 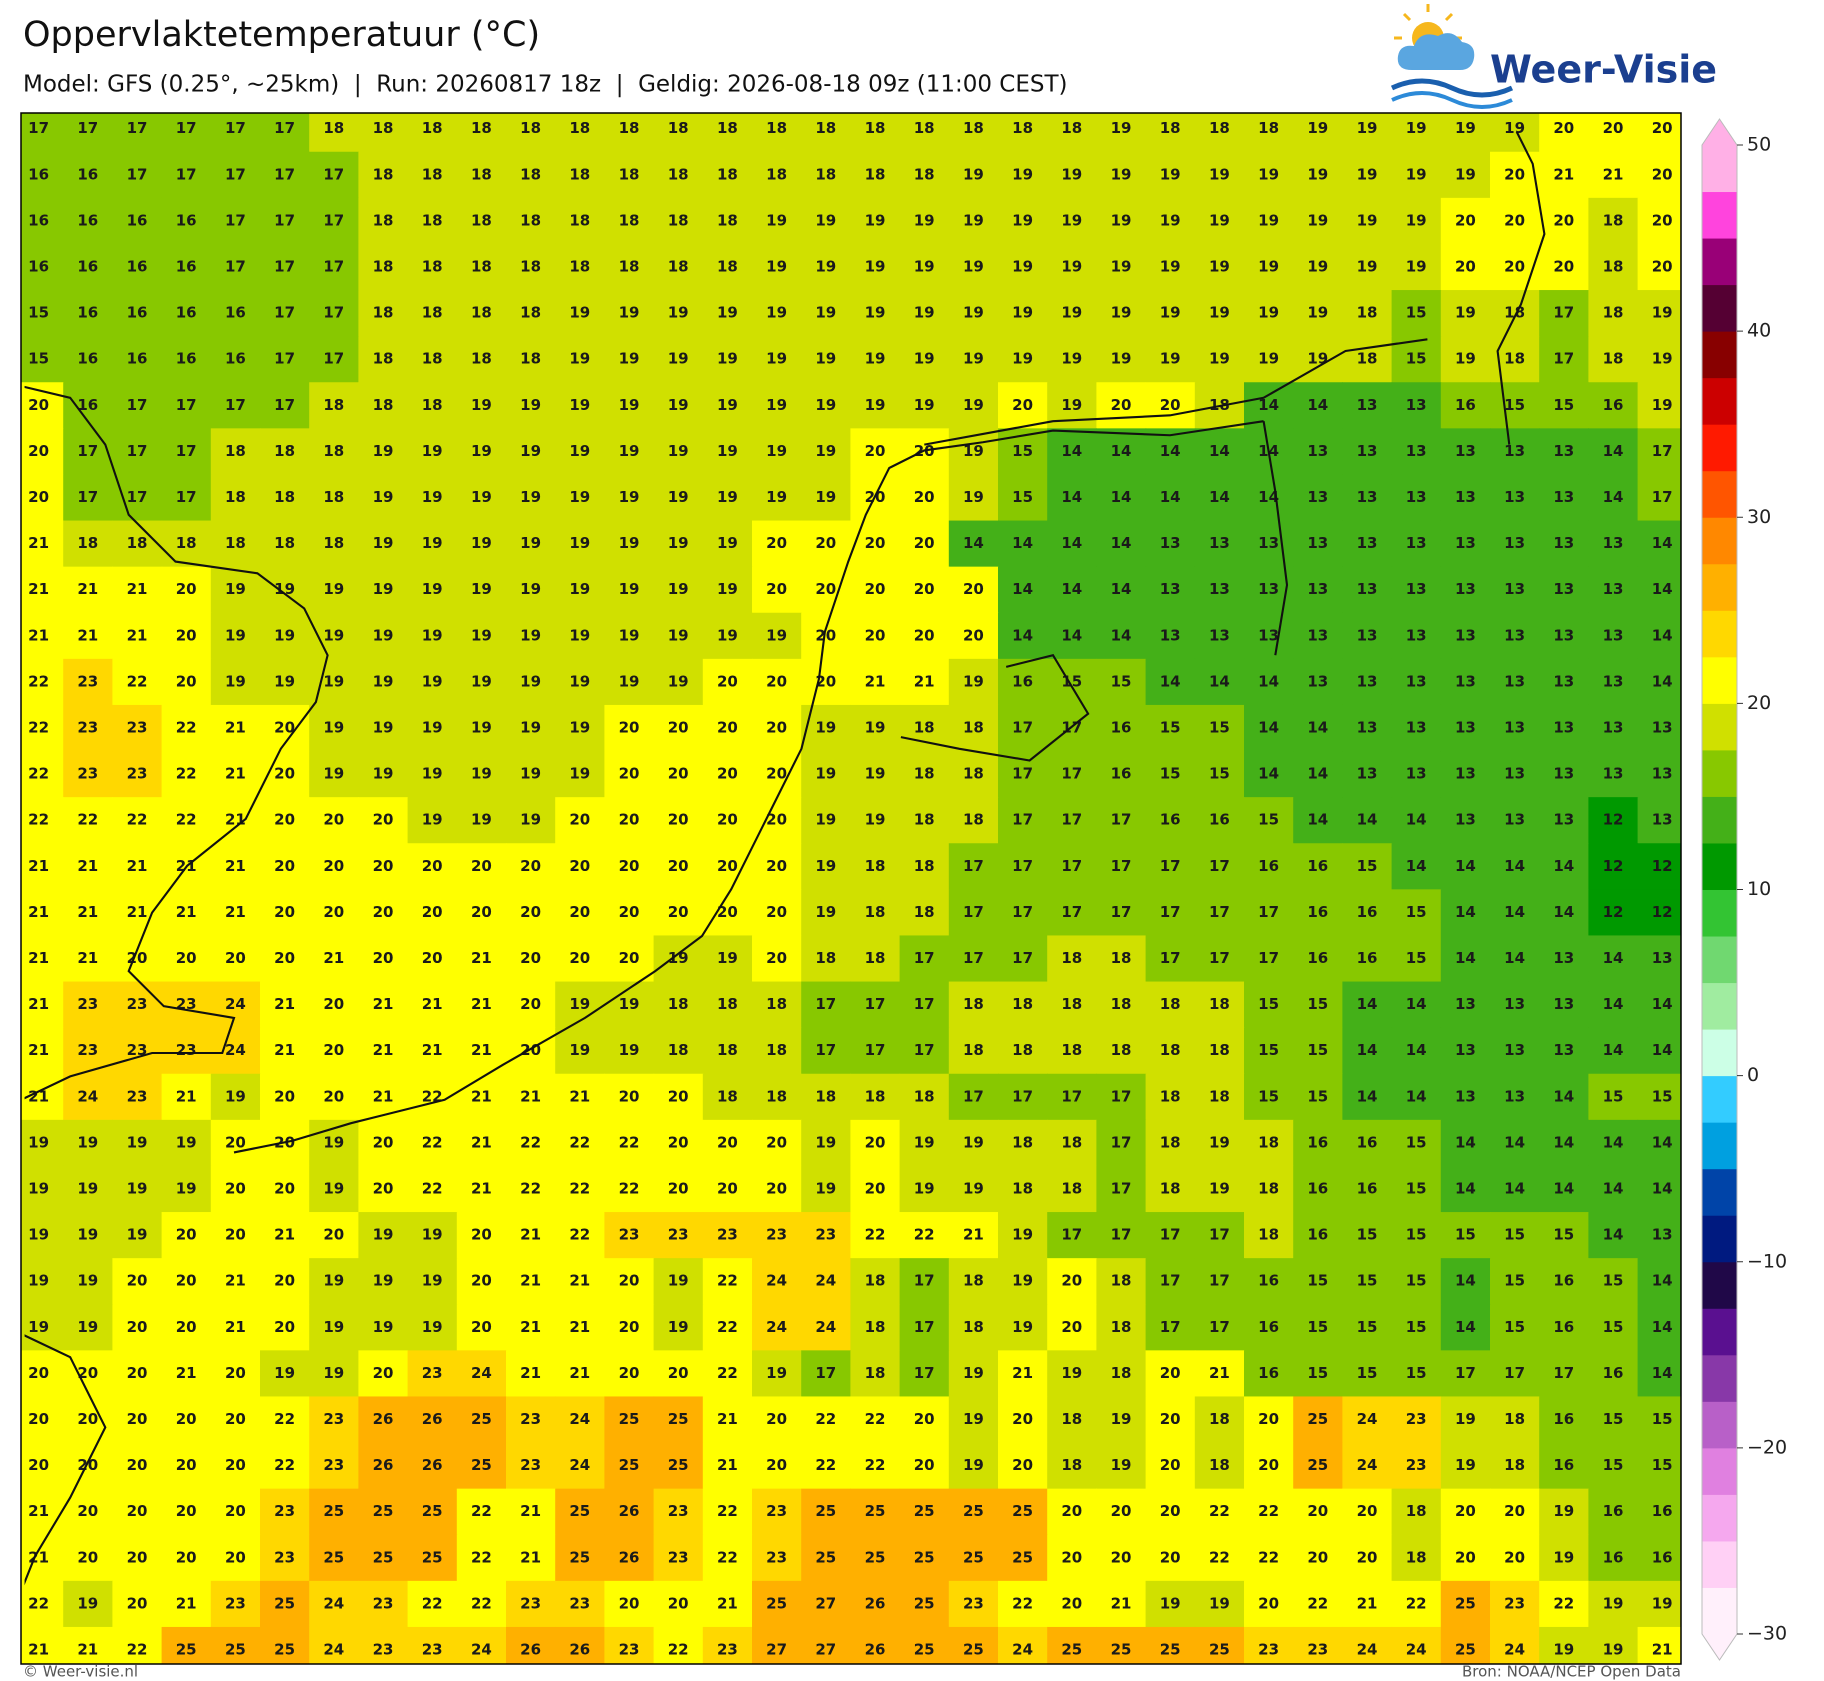 I want to click on value-label: 24, so click(x=825, y=1327).